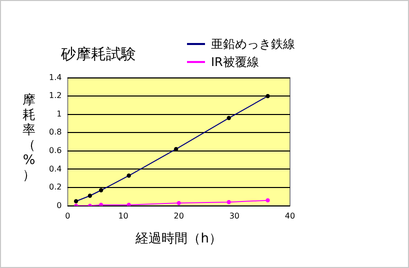 This screenshot has height=268, width=409. I want to click on x-tick-label: 40, so click(290, 216).